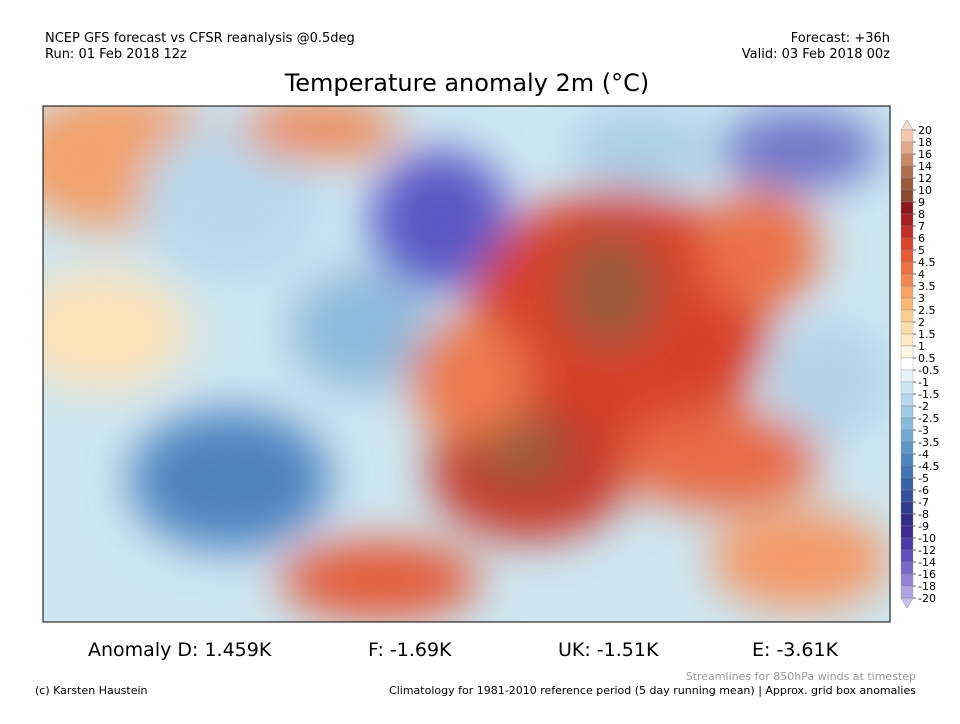 This screenshot has width=960, height=724. I want to click on colorbar-label: -4, so click(923, 454).